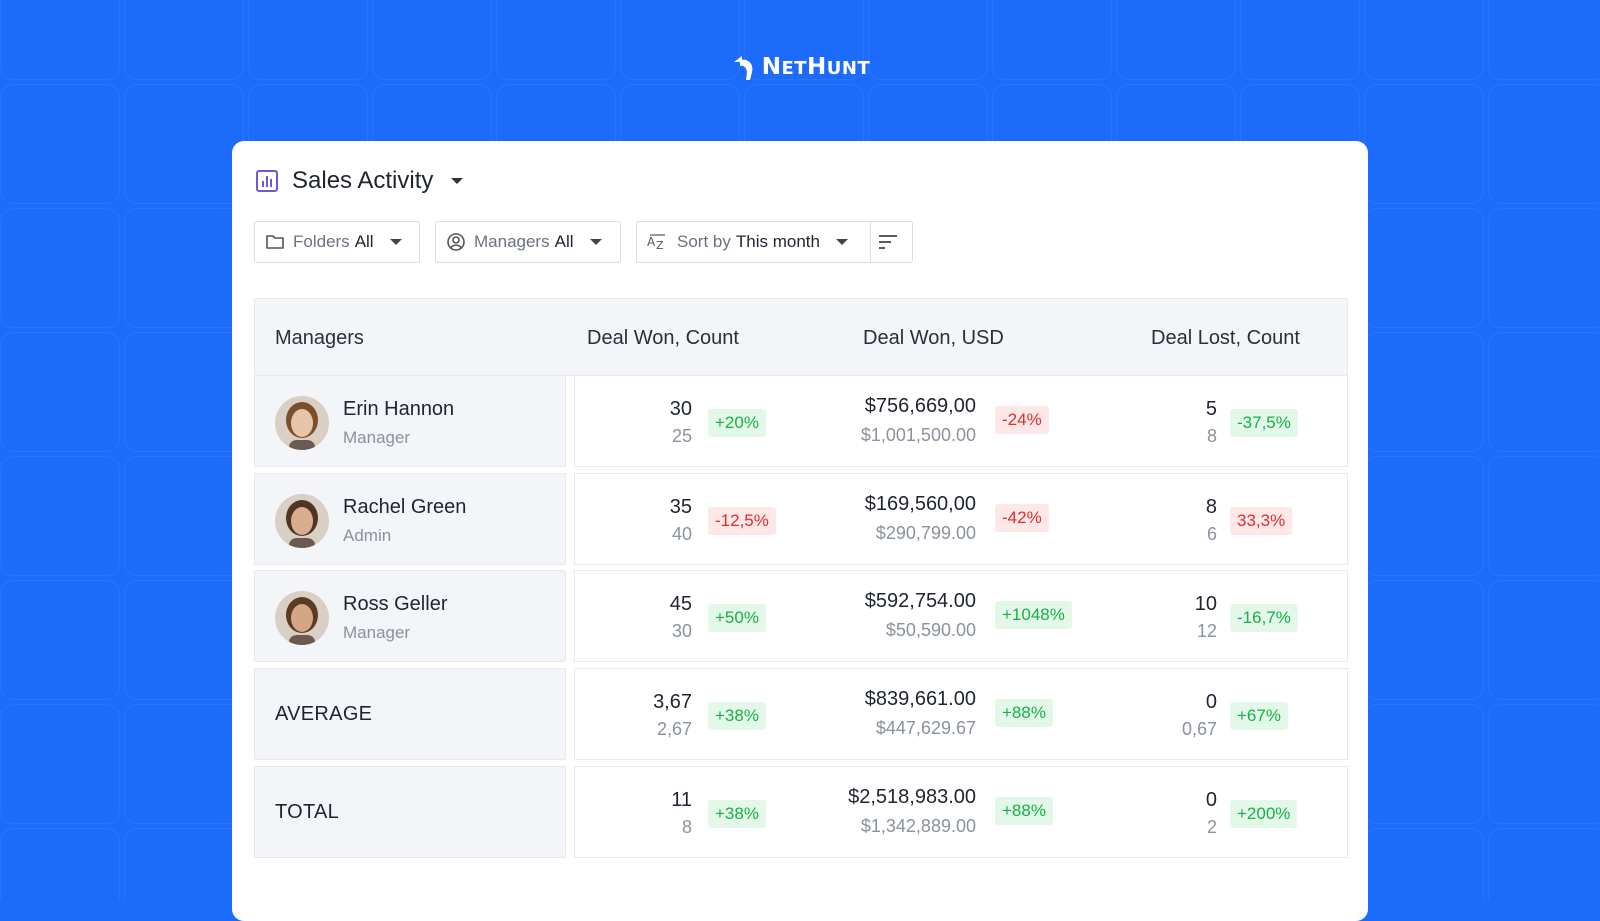  What do you see at coordinates (1211, 827) in the screenshot?
I see `lost-count-previous: 2` at bounding box center [1211, 827].